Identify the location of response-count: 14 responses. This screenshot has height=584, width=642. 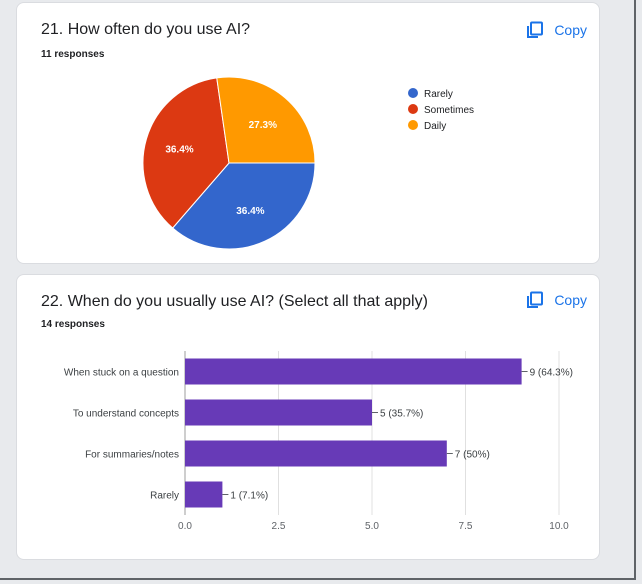
(73, 324).